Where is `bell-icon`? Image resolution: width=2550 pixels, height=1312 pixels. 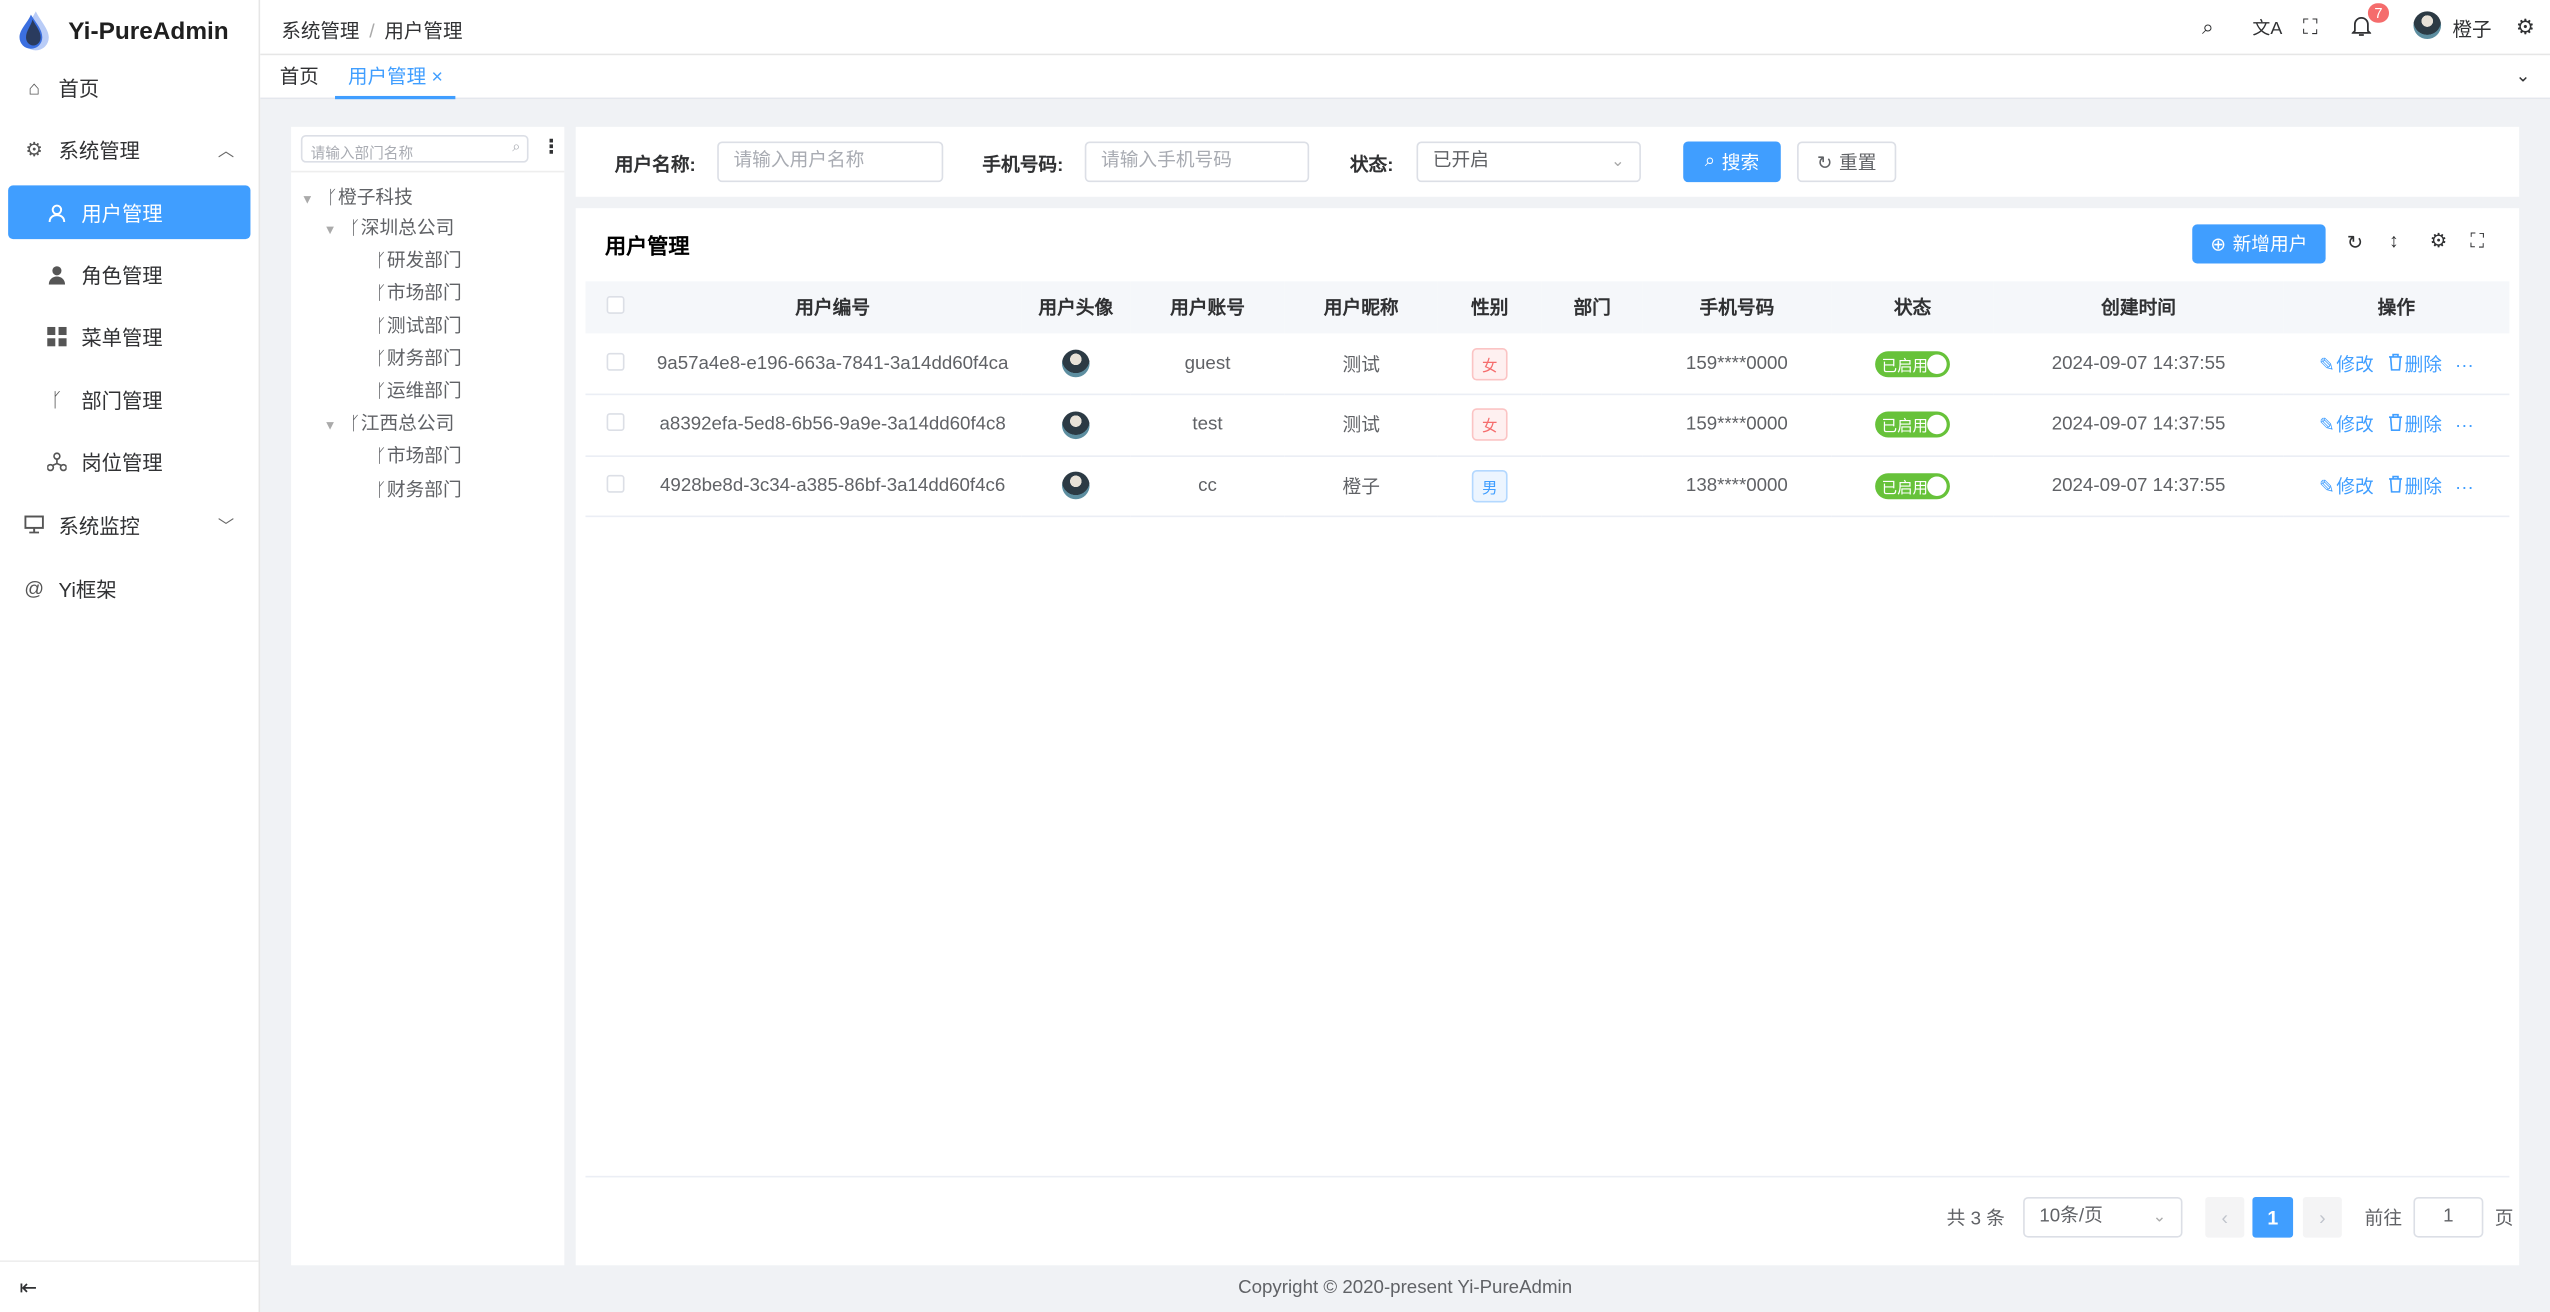 bell-icon is located at coordinates (2361, 26).